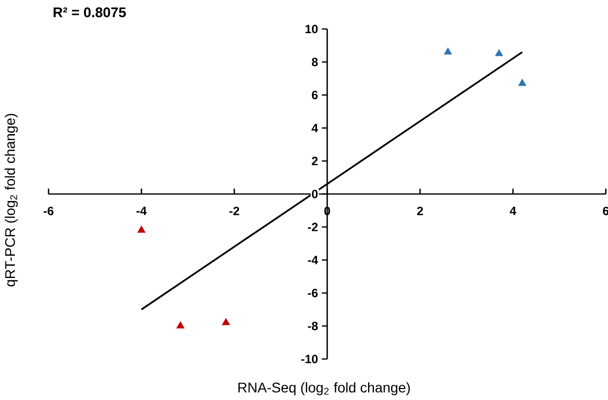  Describe the element at coordinates (324, 389) in the screenshot. I see `x-axis-title: RNA-Seq (log$_{2}$ fold change)` at that location.